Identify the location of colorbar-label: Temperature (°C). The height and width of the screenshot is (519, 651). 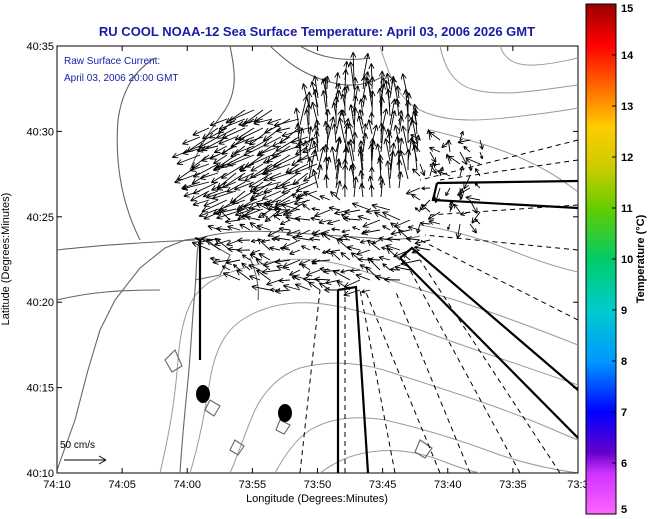
(641, 258).